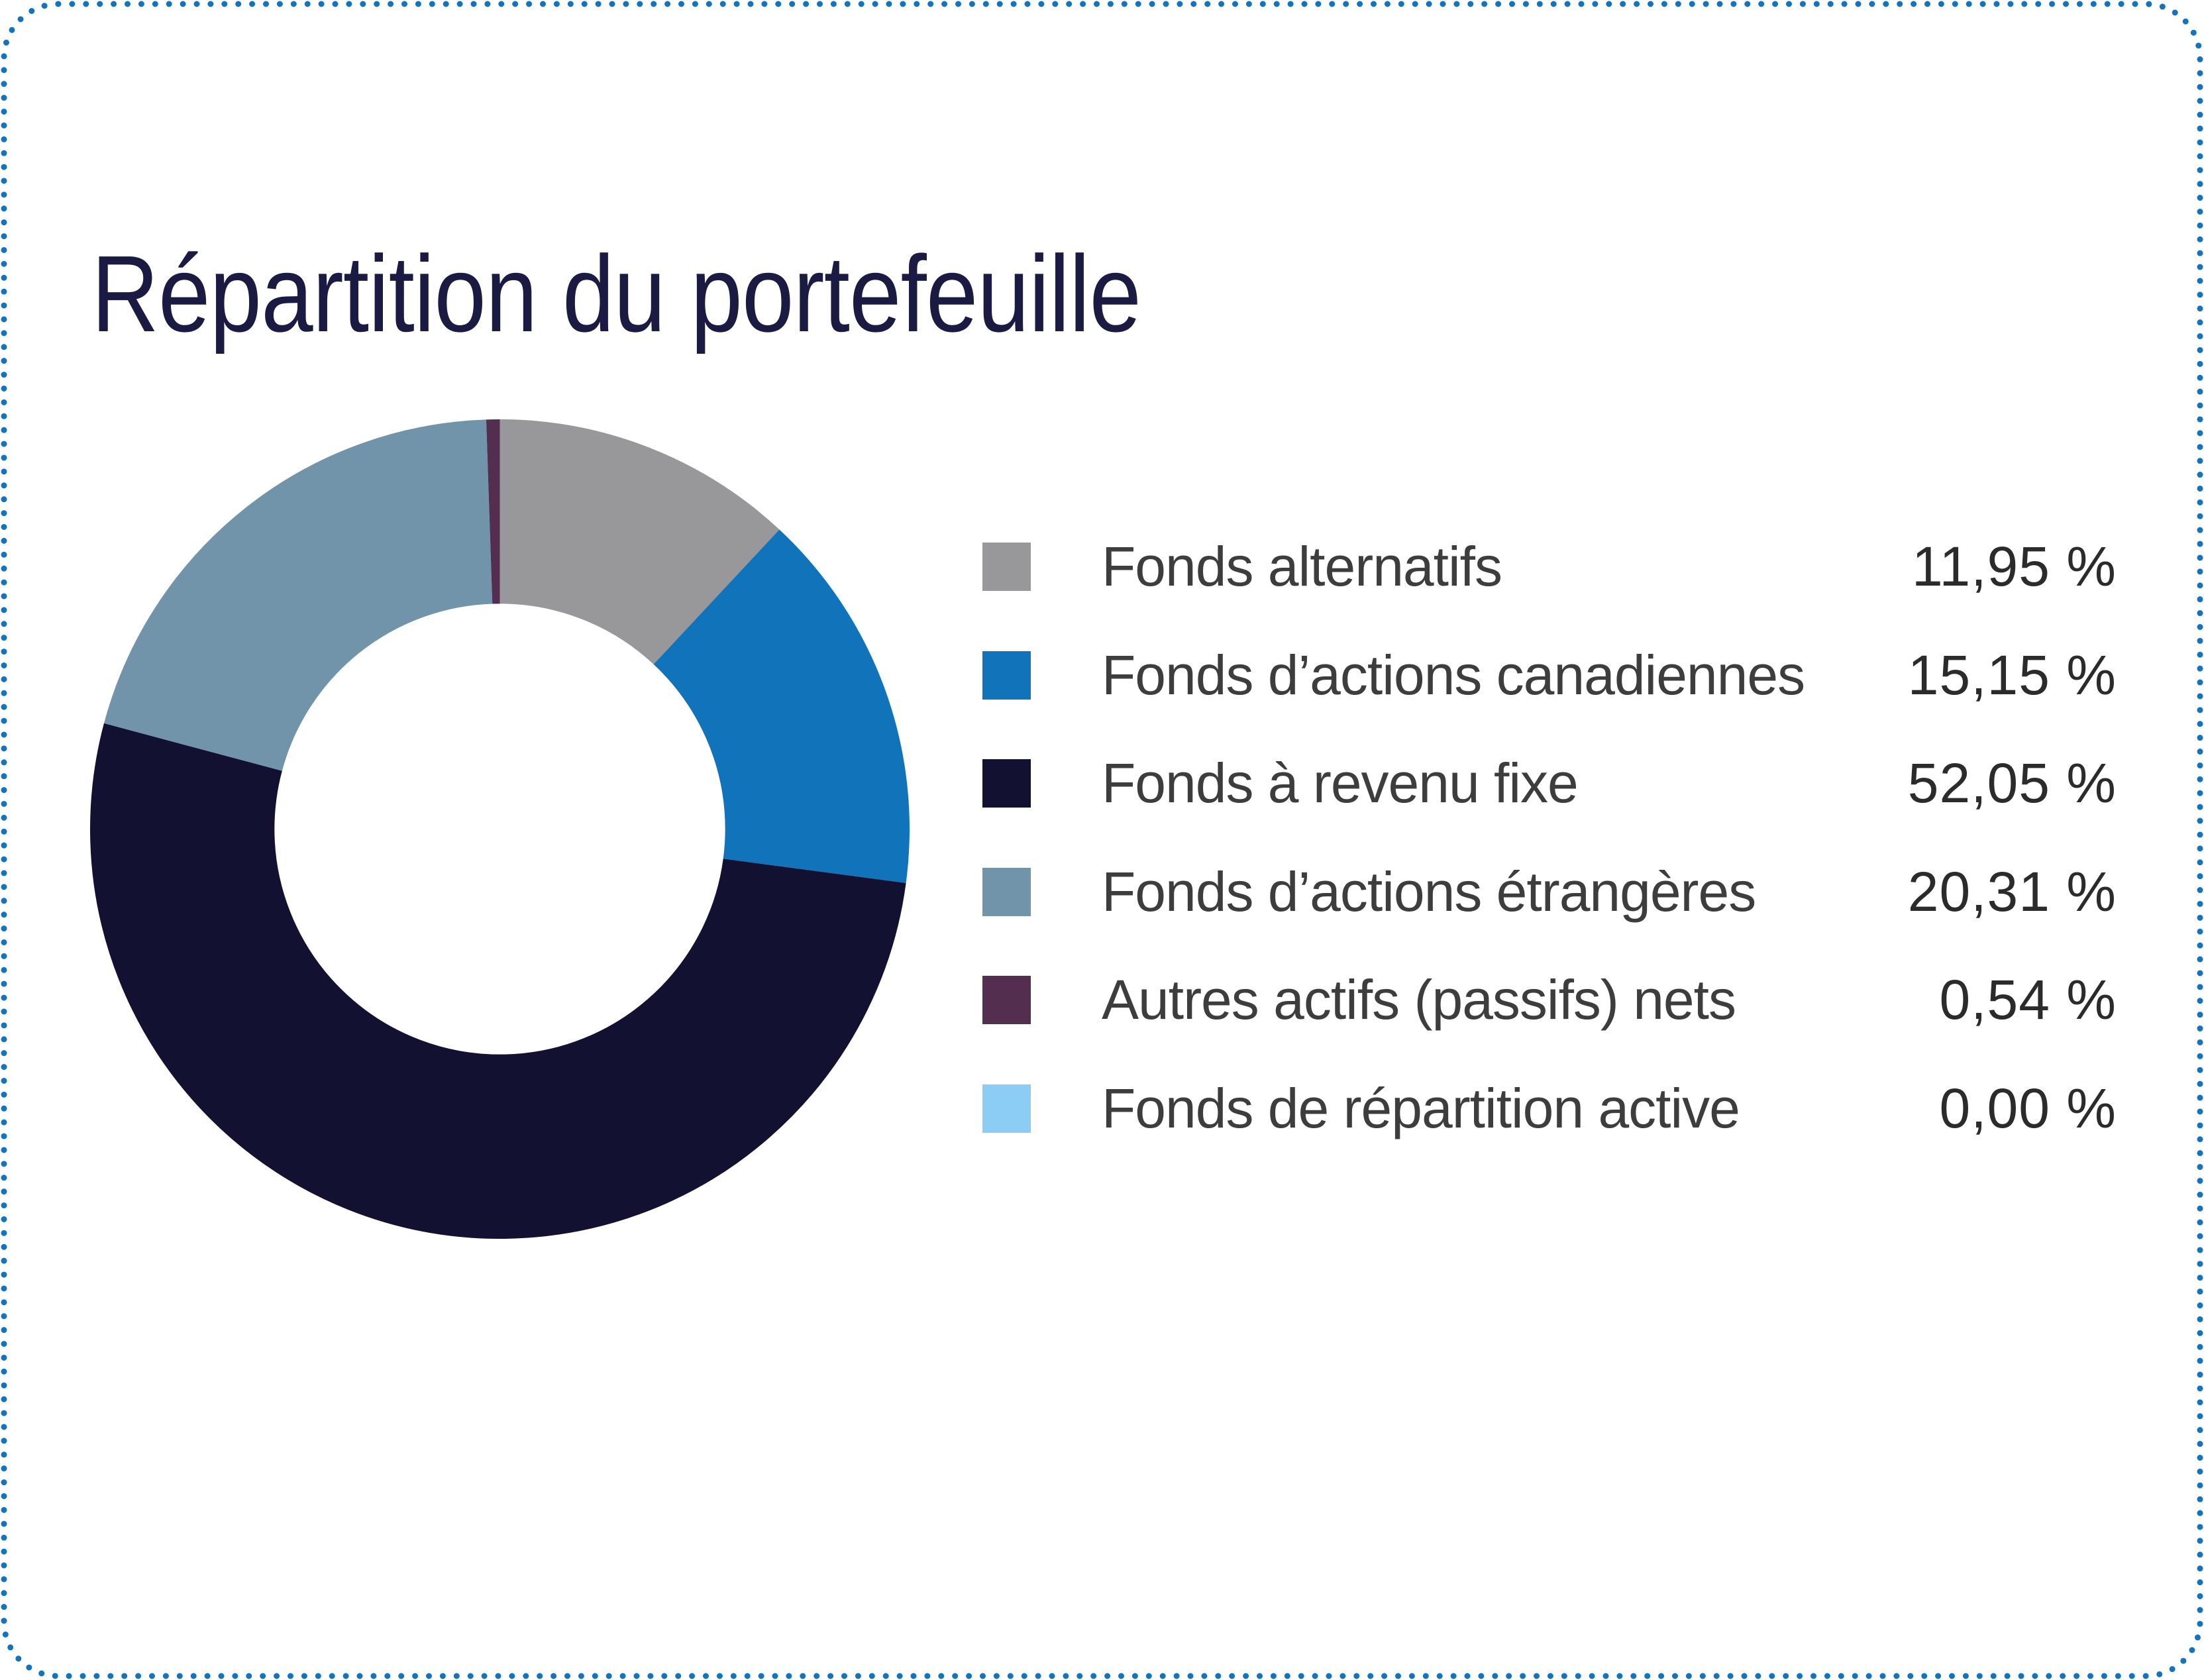 Image resolution: width=2204 pixels, height=1680 pixels. Describe the element at coordinates (1429, 891) in the screenshot. I see `legend-label: Fonds d’actions étrangères` at that location.